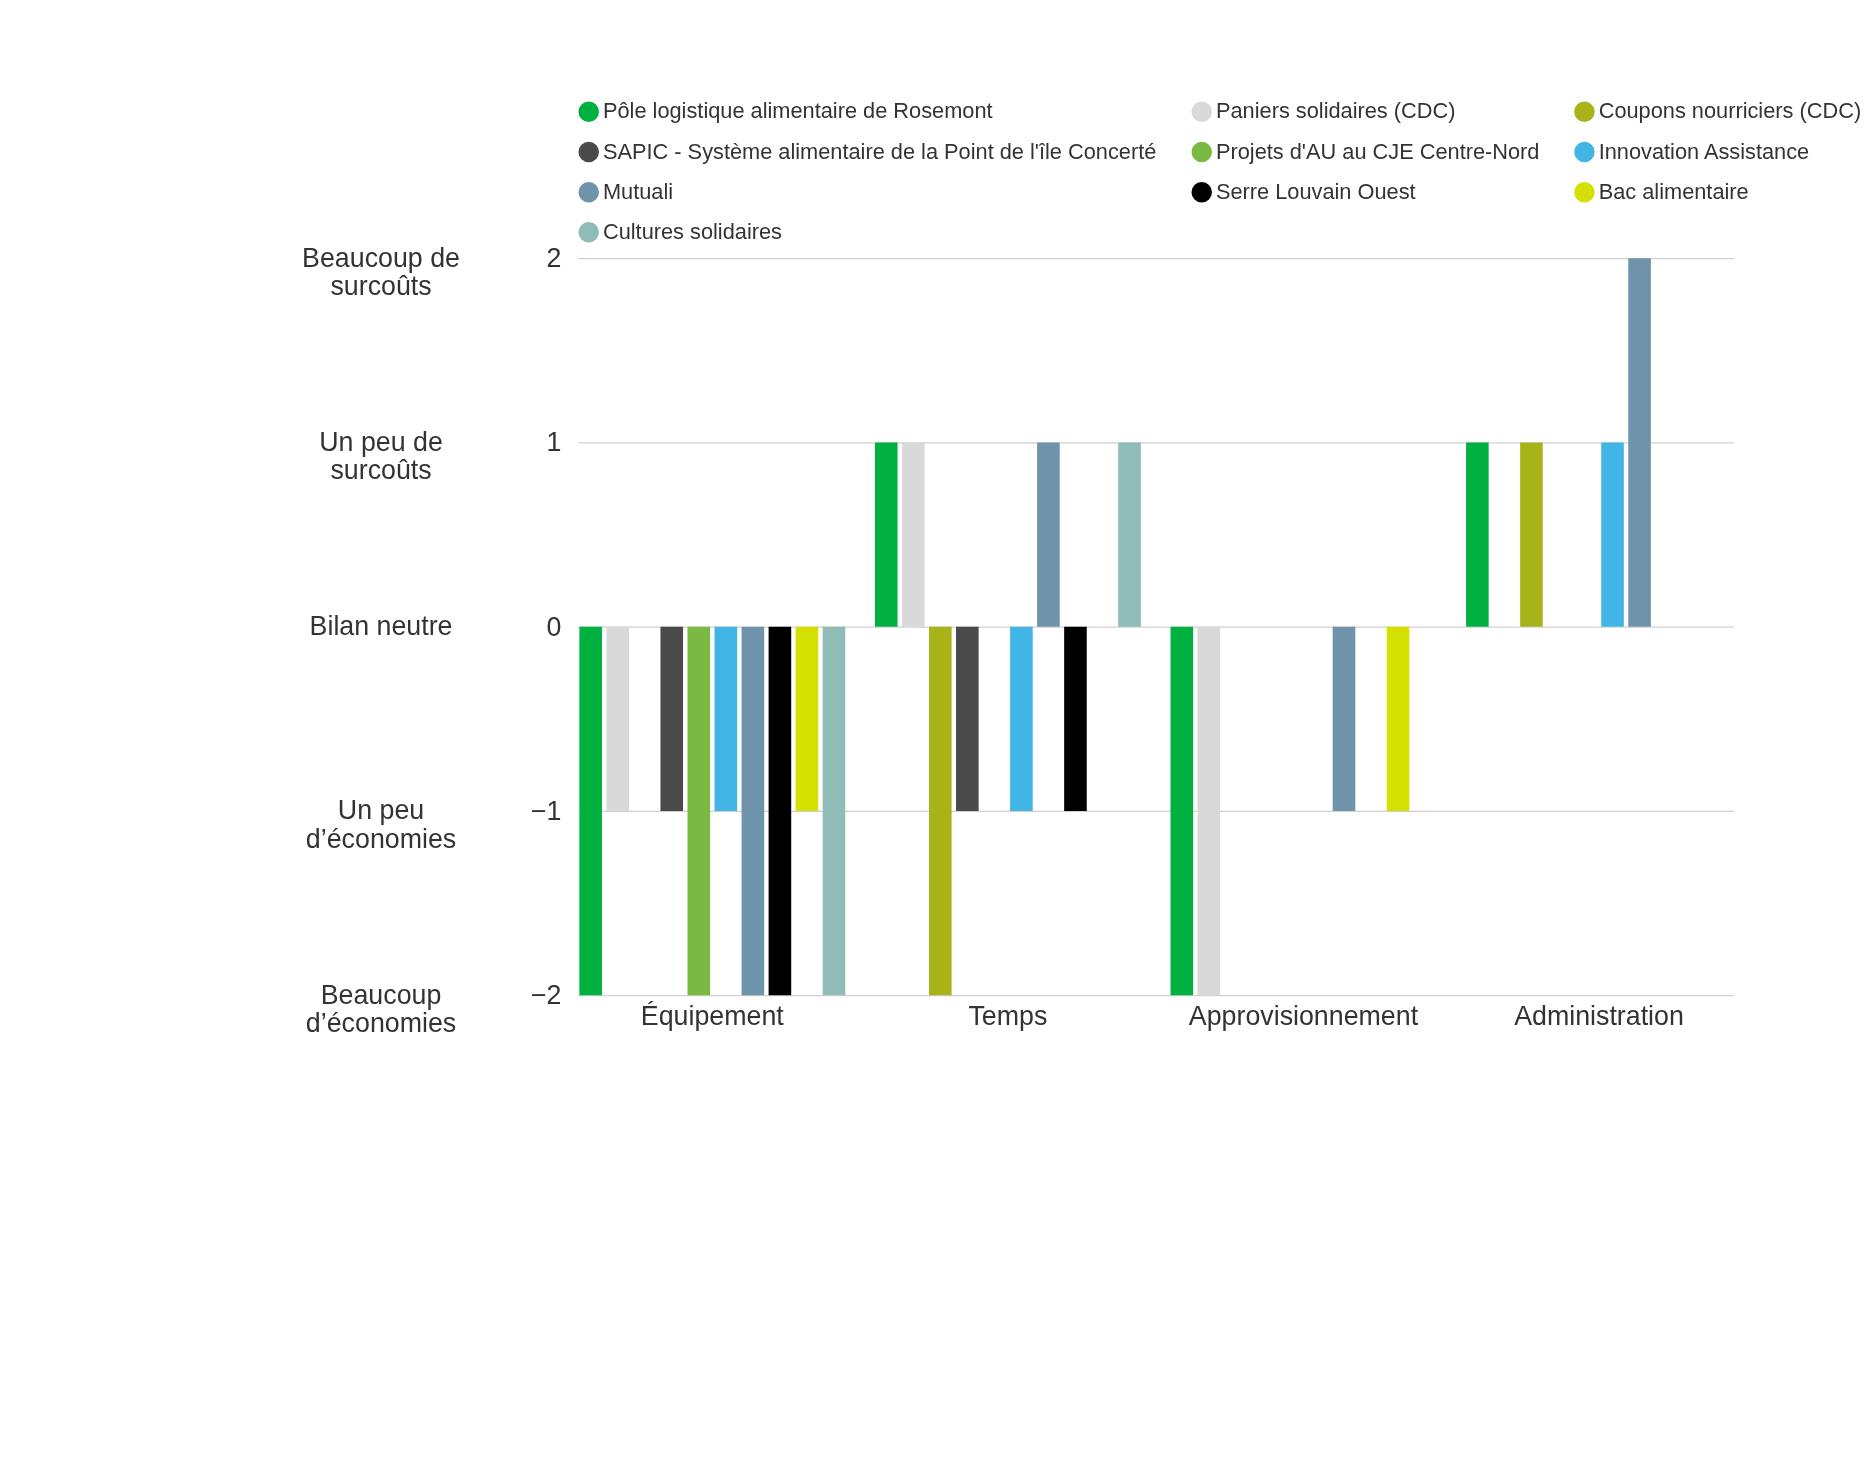  I want to click on legend-label: Serre Louvain Ouest, so click(1315, 191).